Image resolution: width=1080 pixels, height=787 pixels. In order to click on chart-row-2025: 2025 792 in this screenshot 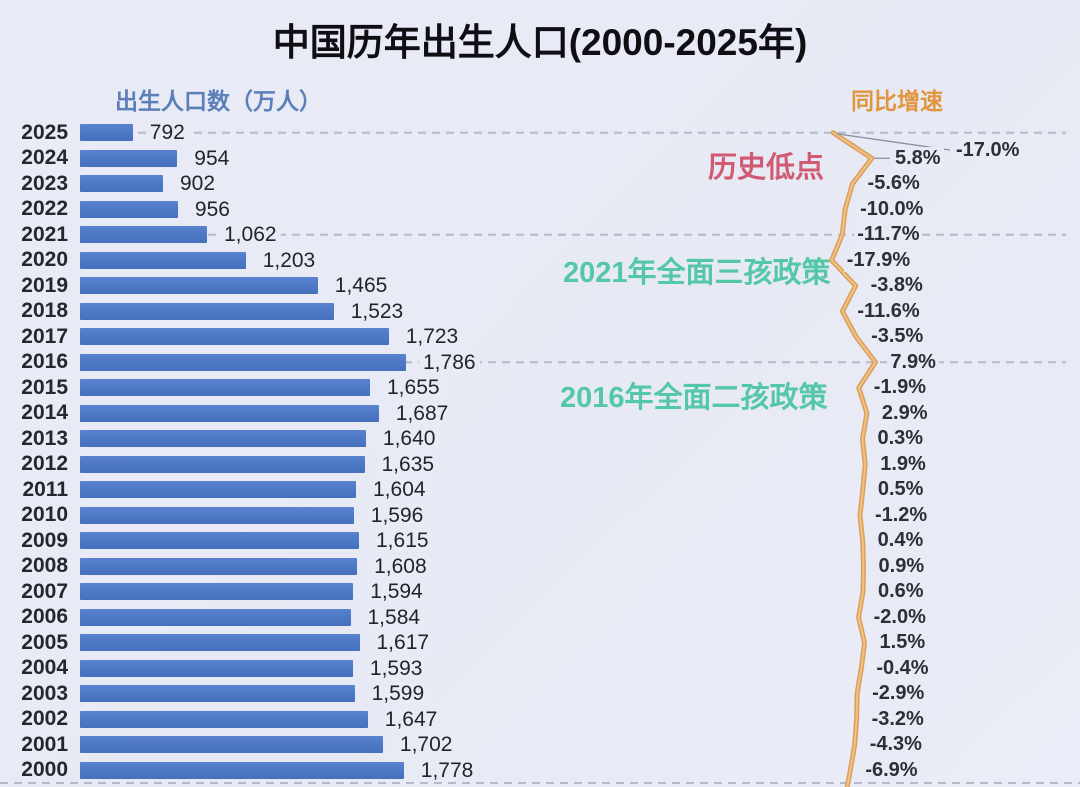, I will do `click(540, 133)`.